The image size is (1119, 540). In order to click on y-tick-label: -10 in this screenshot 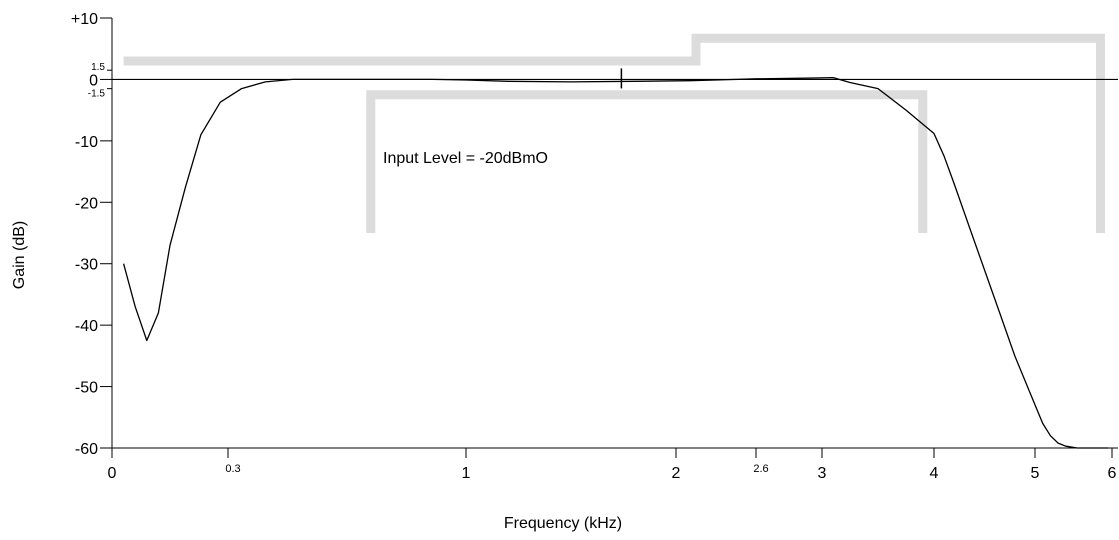, I will do `click(86, 142)`.